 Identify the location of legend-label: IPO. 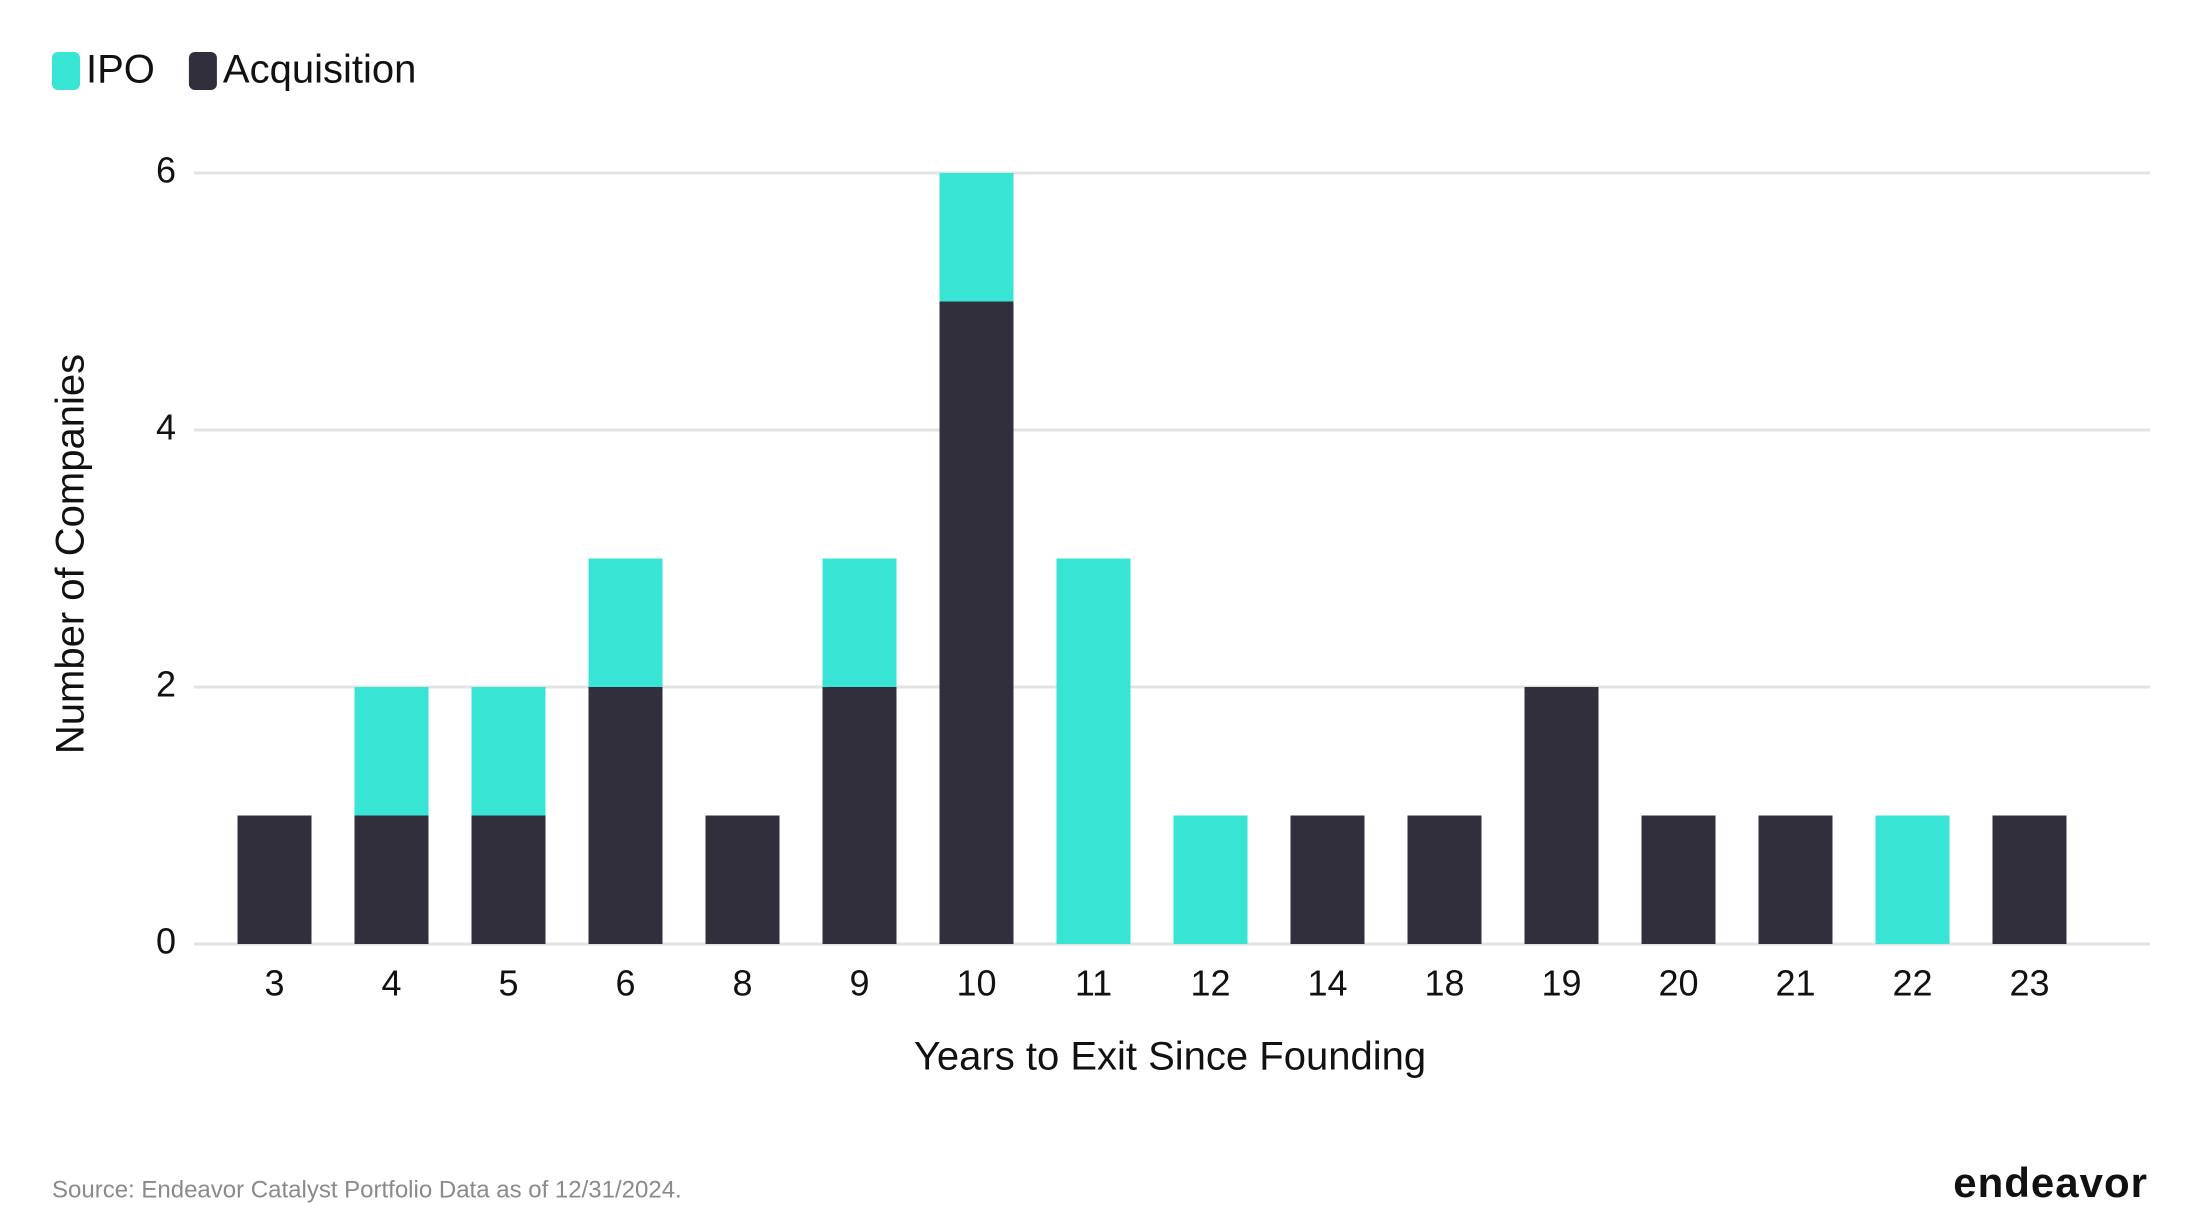
(120, 70).